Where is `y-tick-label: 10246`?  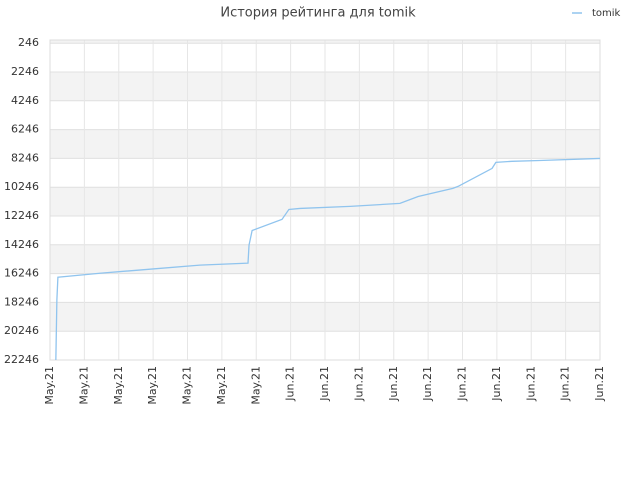 y-tick-label: 10246 is located at coordinates (21, 186).